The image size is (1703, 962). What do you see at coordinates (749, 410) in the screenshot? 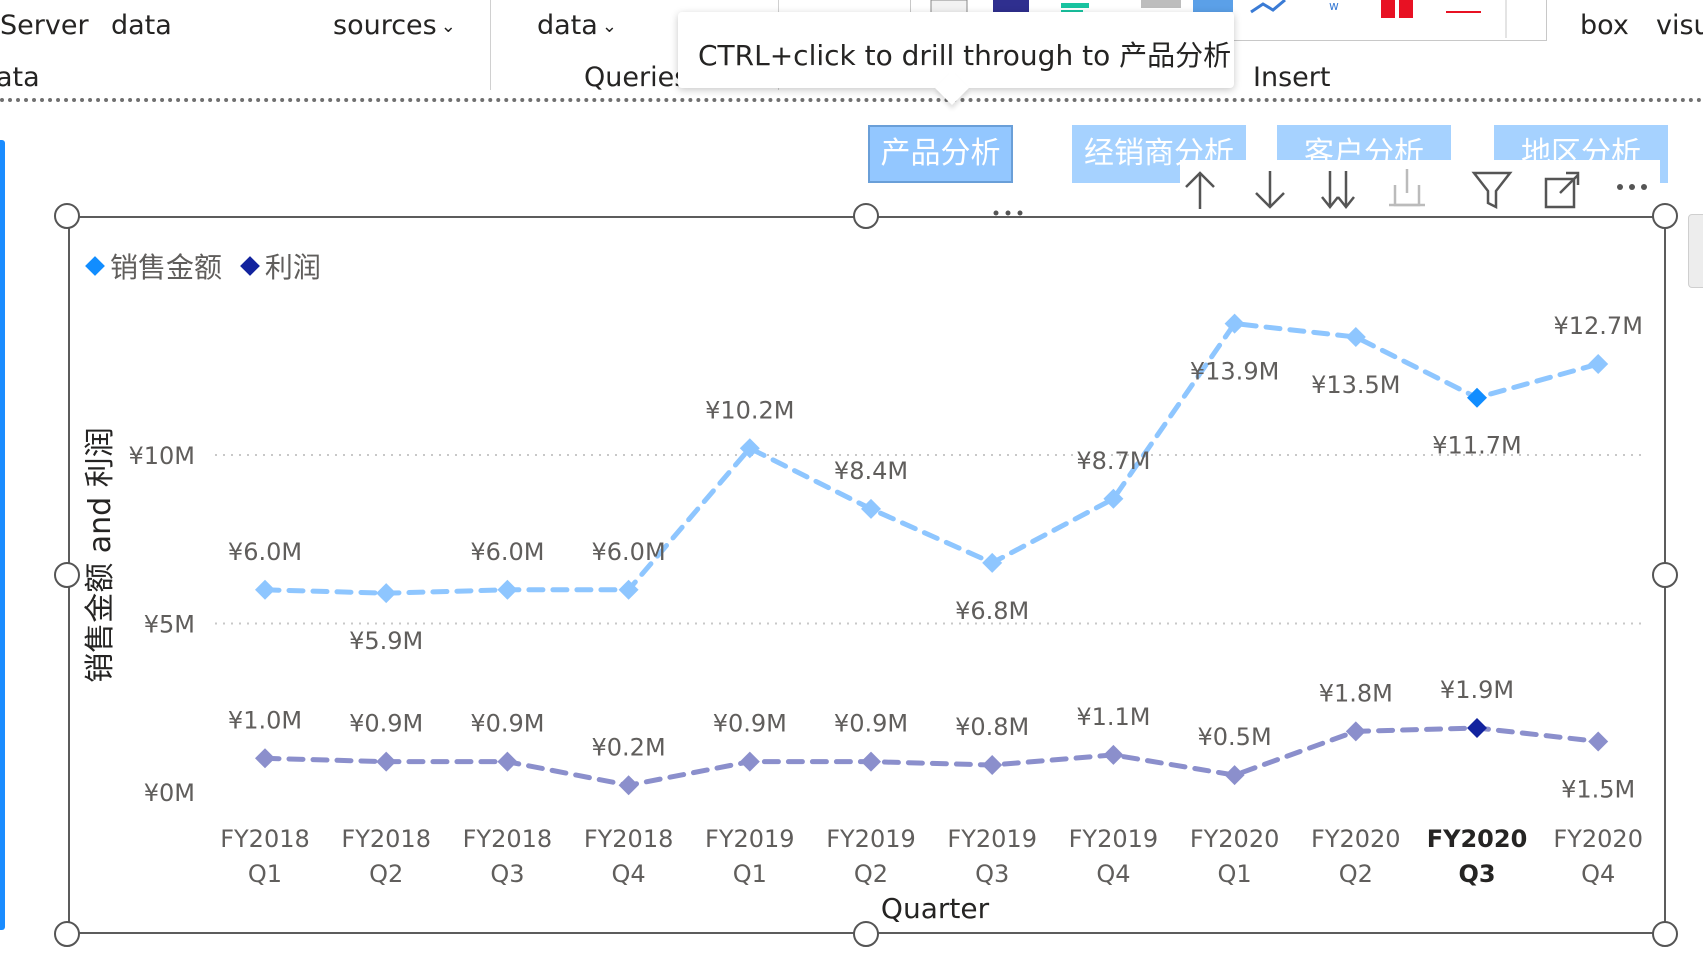
I see `data-label: ¥10.2M` at bounding box center [749, 410].